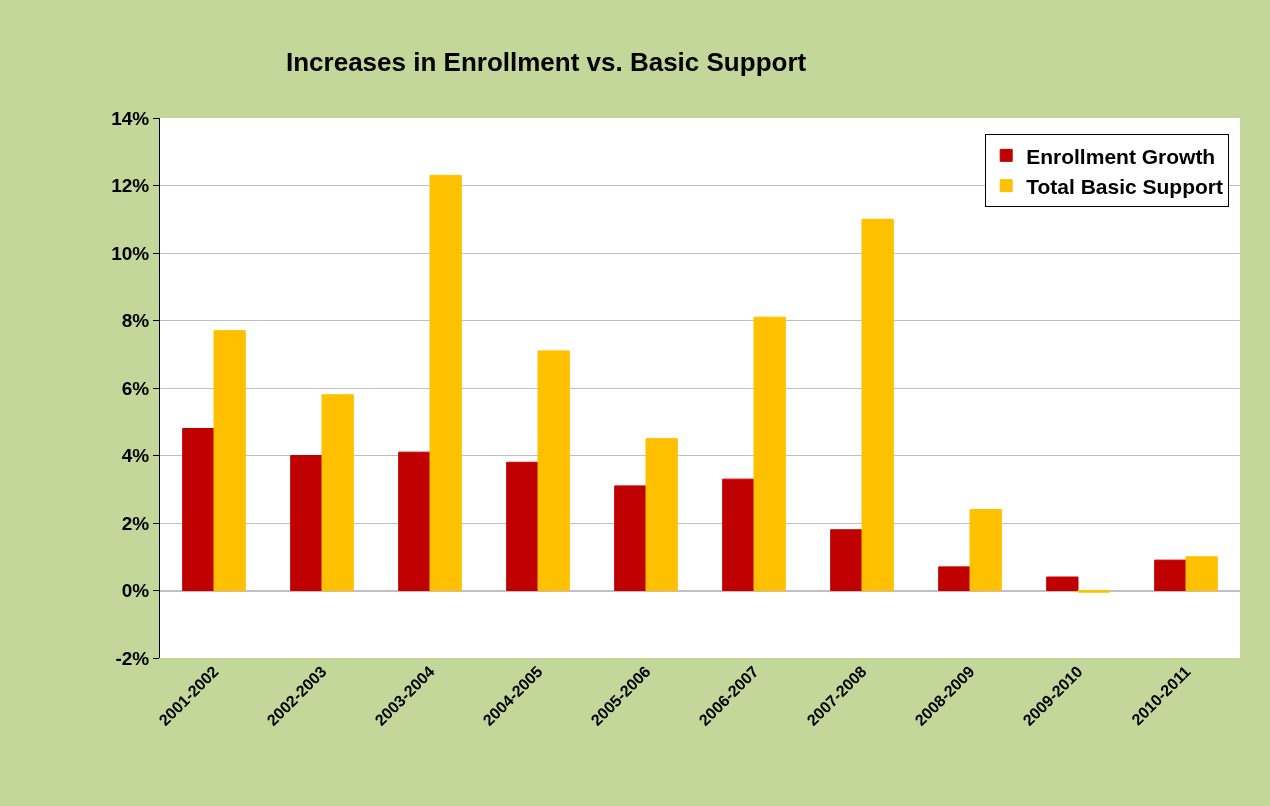 Image resolution: width=1270 pixels, height=806 pixels. I want to click on legend-label: Enrollment Growth, so click(1121, 156).